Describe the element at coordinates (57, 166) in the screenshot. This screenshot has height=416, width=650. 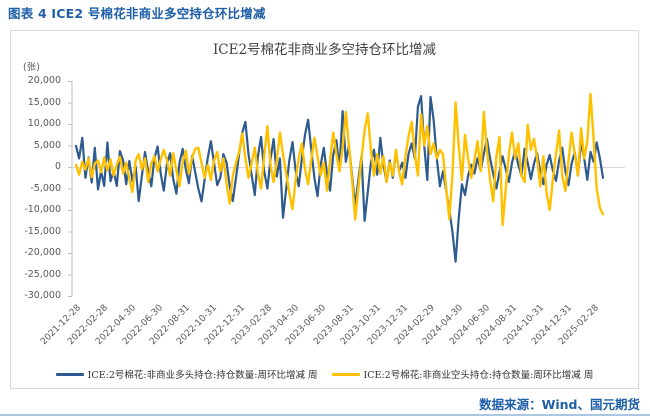
I see `y-tick-label: 0` at that location.